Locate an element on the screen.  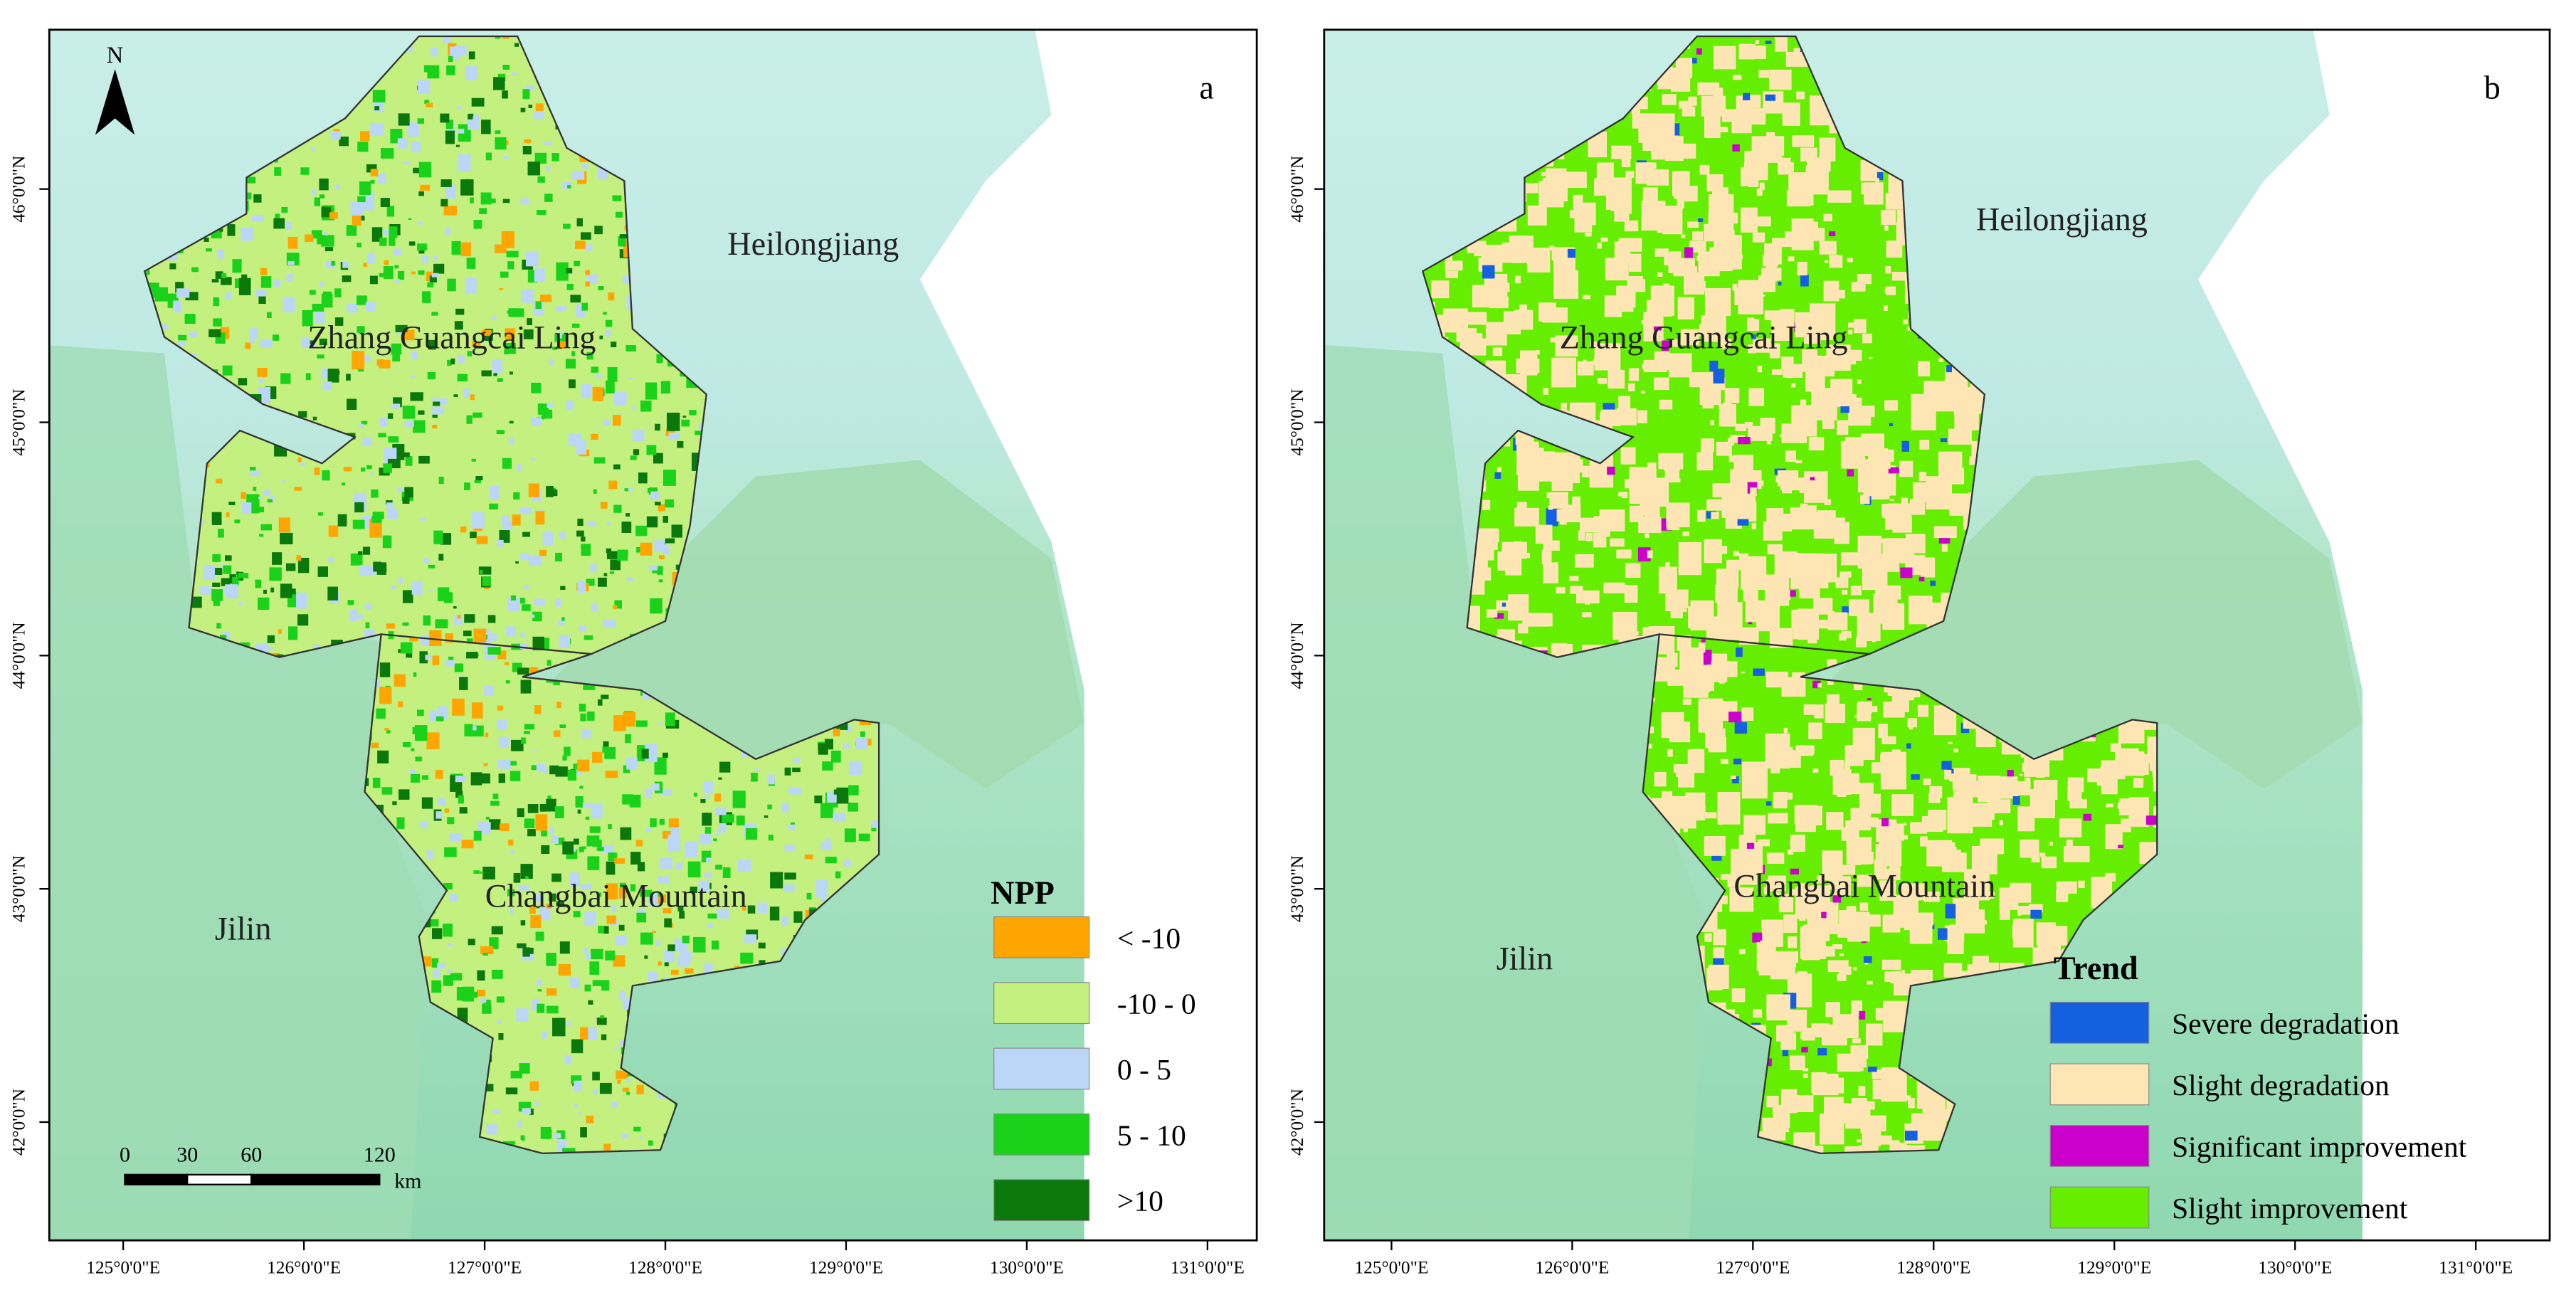
legend-label: 5 - 10 is located at coordinates (1151, 1135).